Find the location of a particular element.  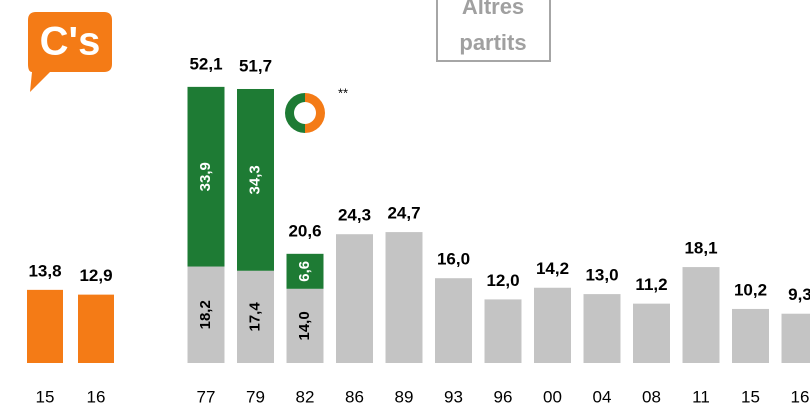

total-label: 51,7 is located at coordinates (255, 65).